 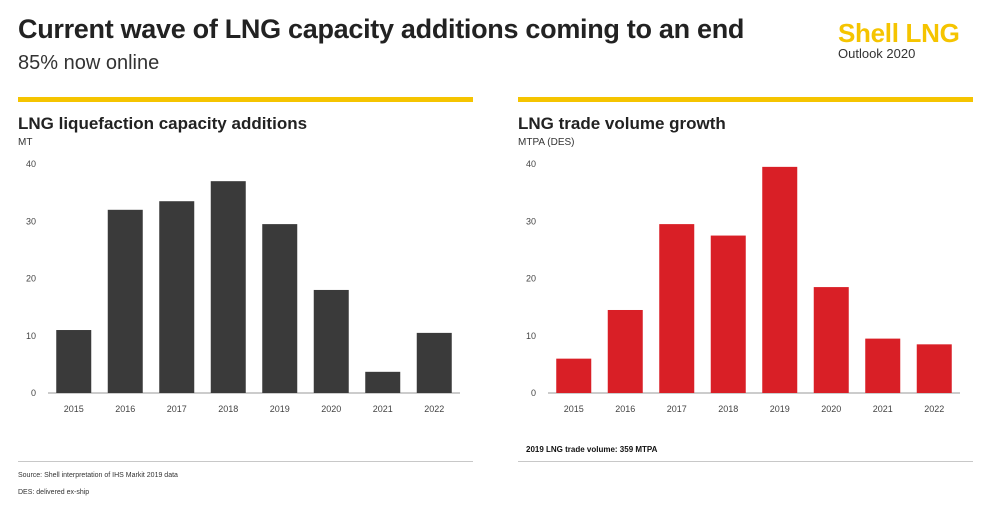 I want to click on brand-subtitle: Outlook 2020, so click(x=877, y=53).